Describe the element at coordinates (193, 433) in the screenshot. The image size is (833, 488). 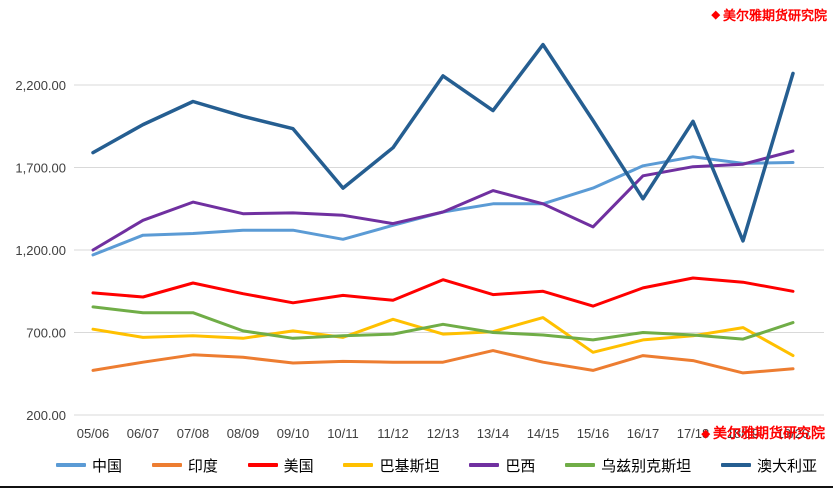
I see `x-tick-label: 07/08` at that location.